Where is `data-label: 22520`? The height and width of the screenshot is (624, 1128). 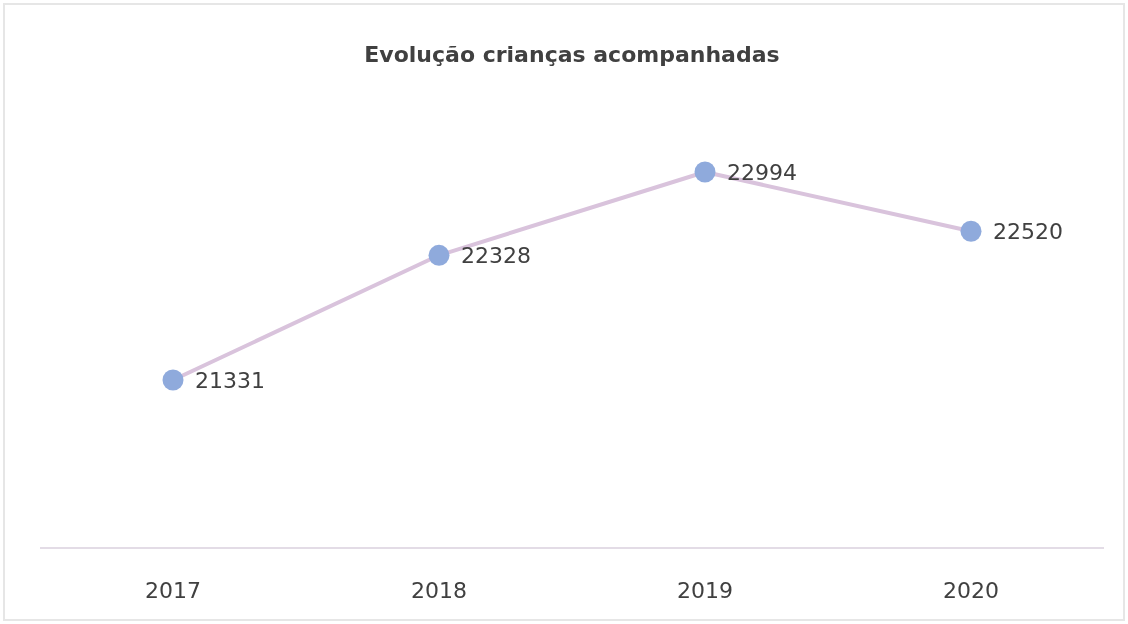
data-label: 22520 is located at coordinates (1028, 232).